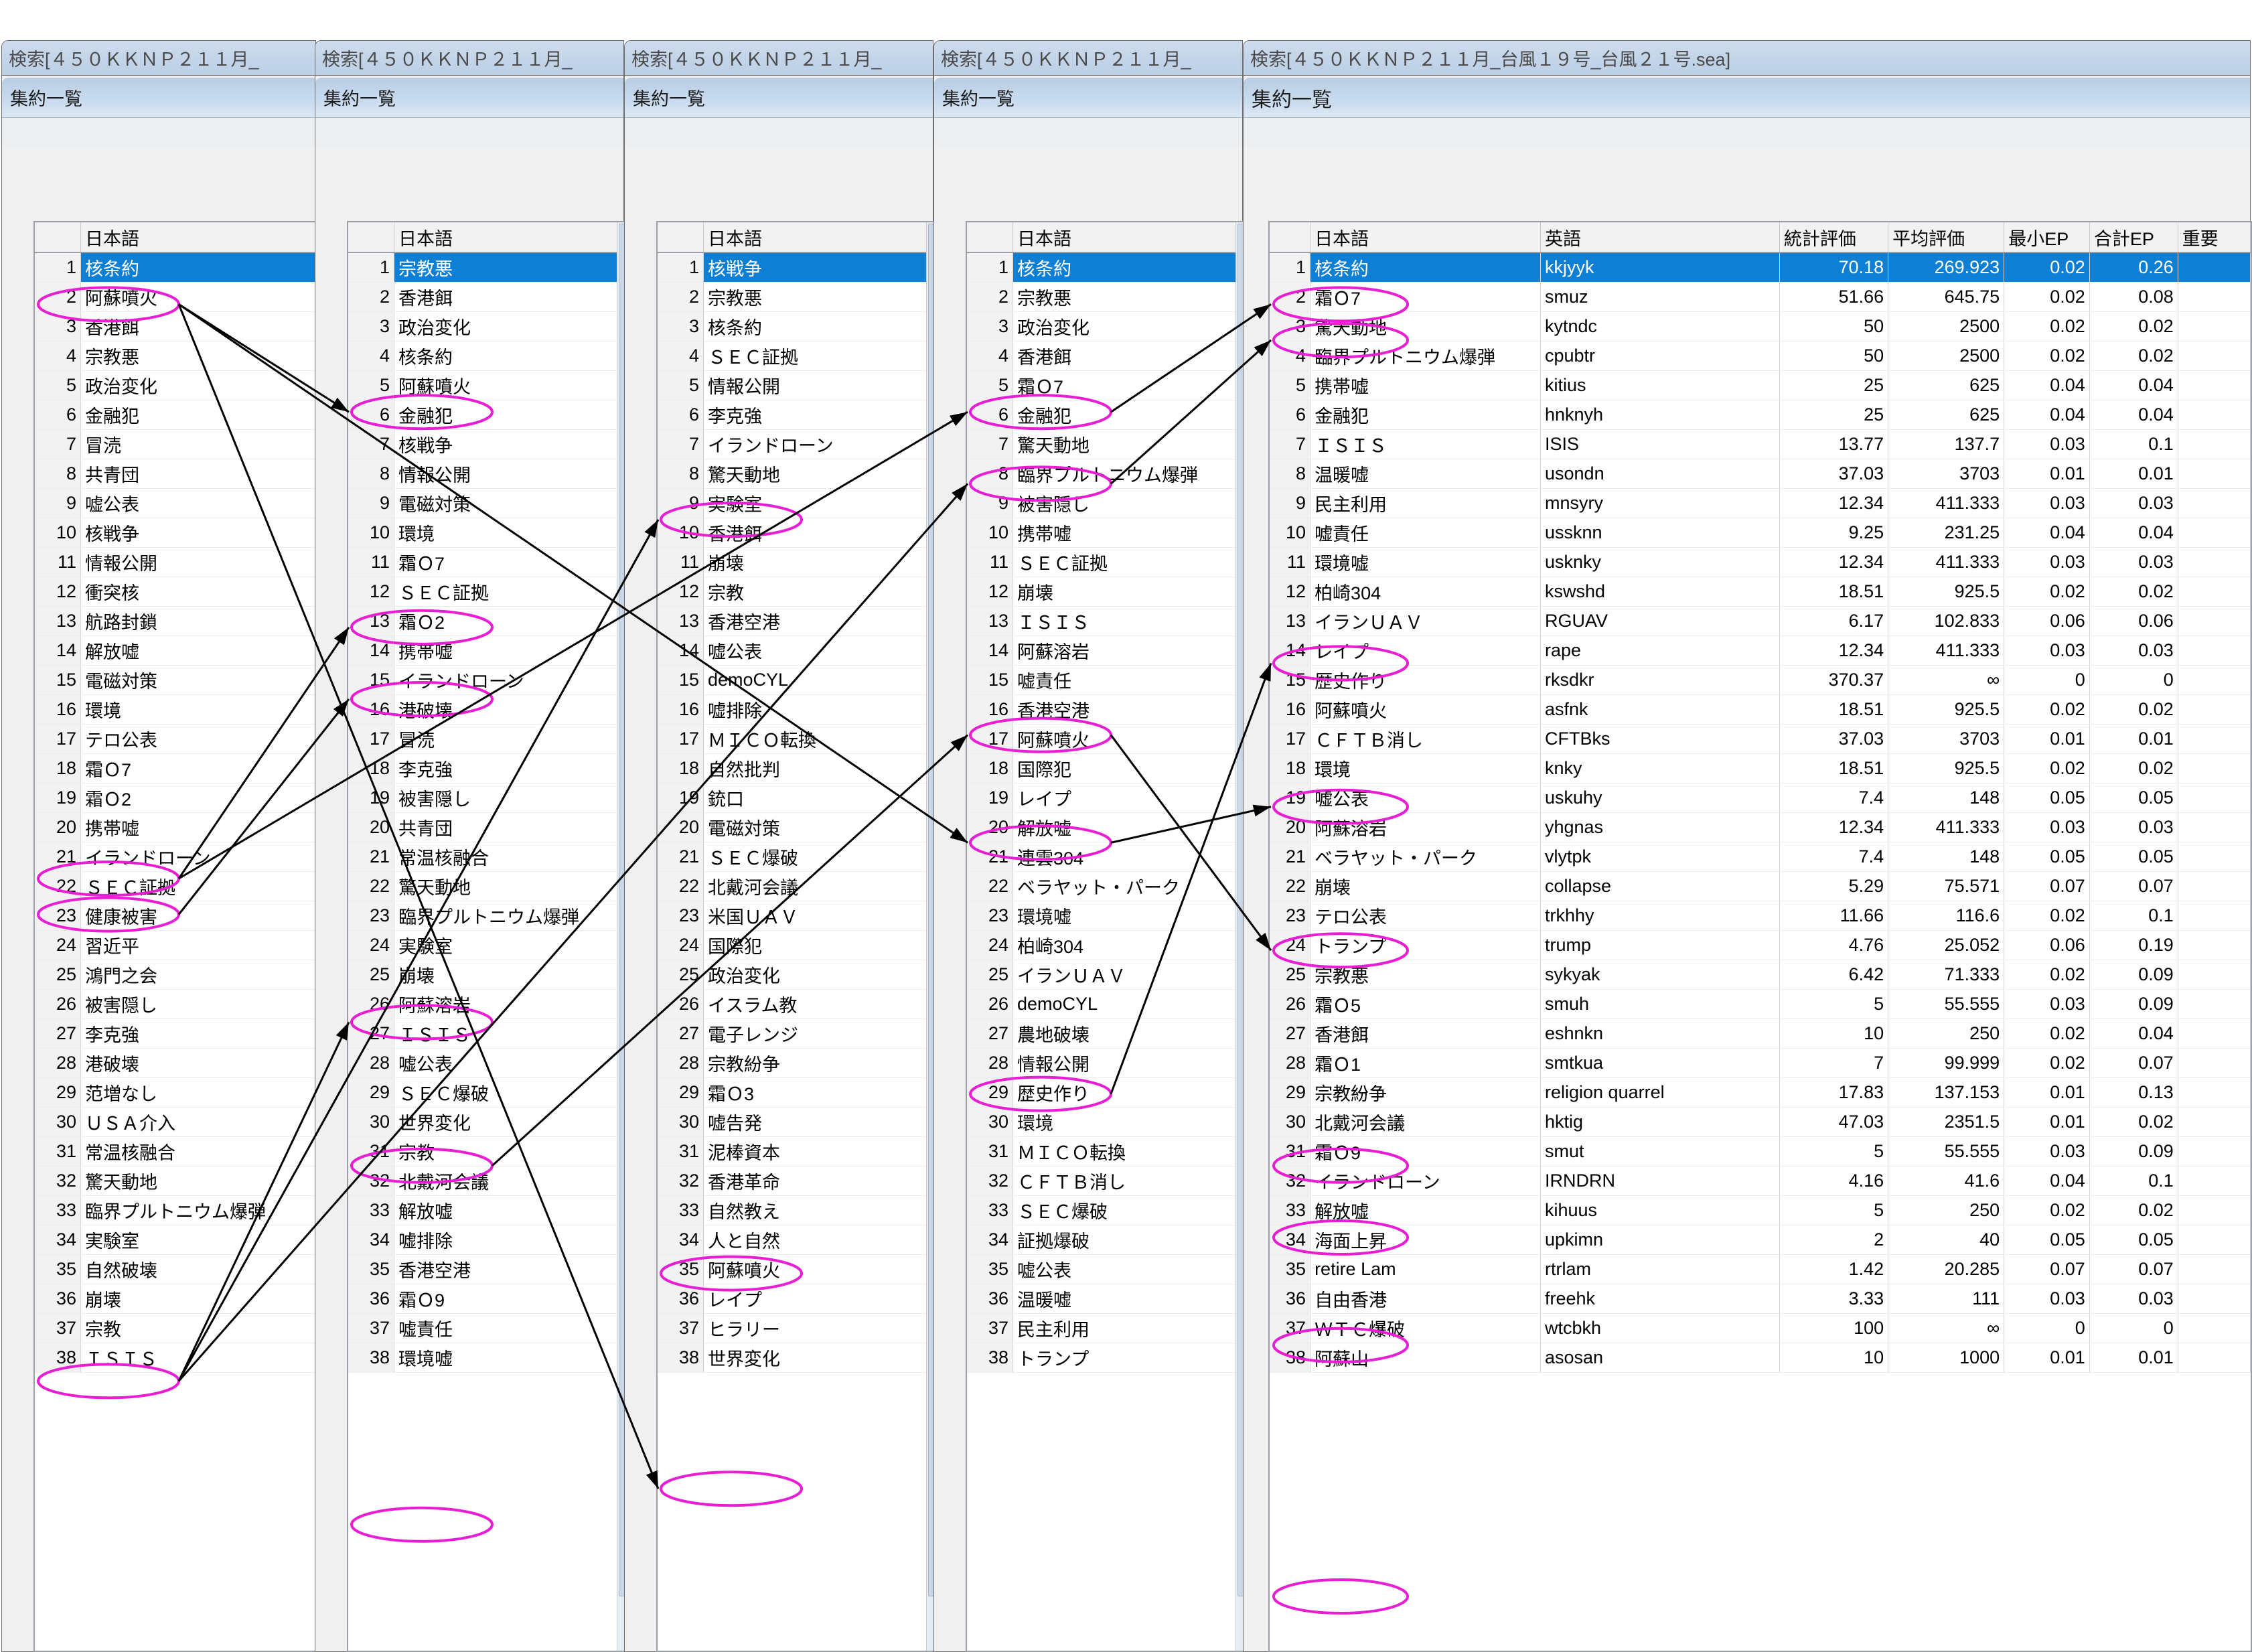 The height and width of the screenshot is (1652, 2252). Describe the element at coordinates (1426, 1269) in the screenshot. I see `cell-japanese: retire Lam` at that location.